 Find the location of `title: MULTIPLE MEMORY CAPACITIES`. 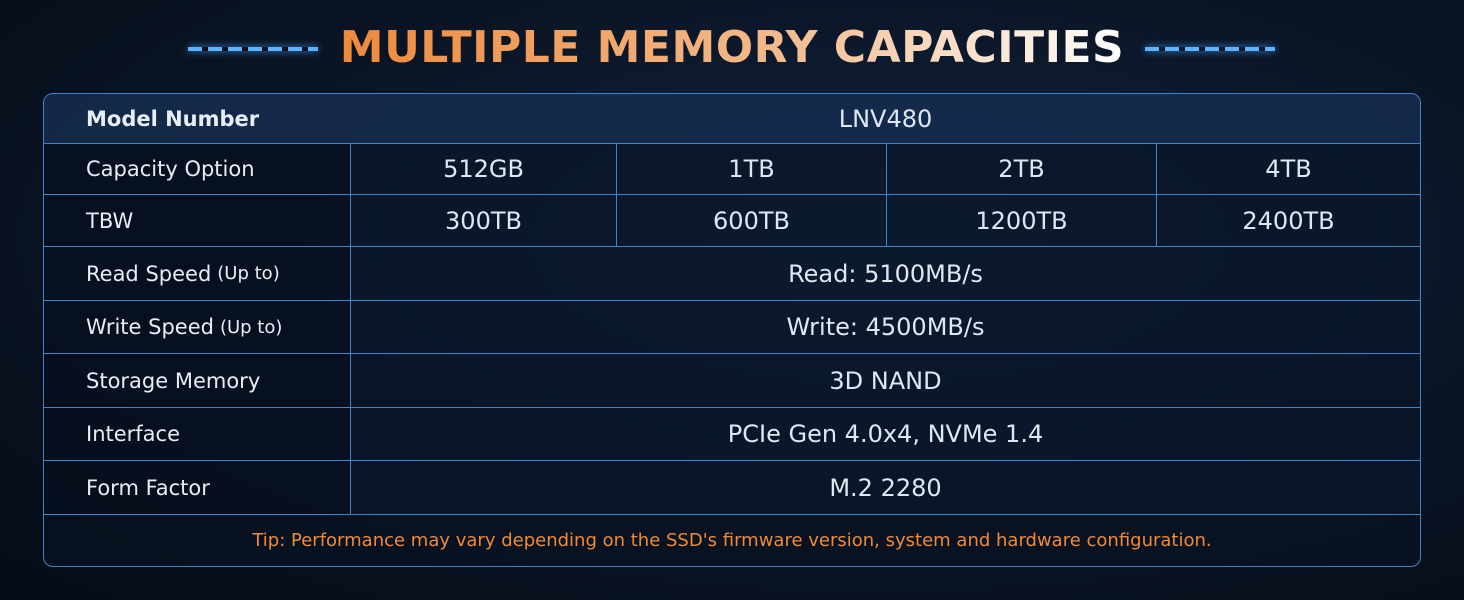

title: MULTIPLE MEMORY CAPACITIES is located at coordinates (732, 47).